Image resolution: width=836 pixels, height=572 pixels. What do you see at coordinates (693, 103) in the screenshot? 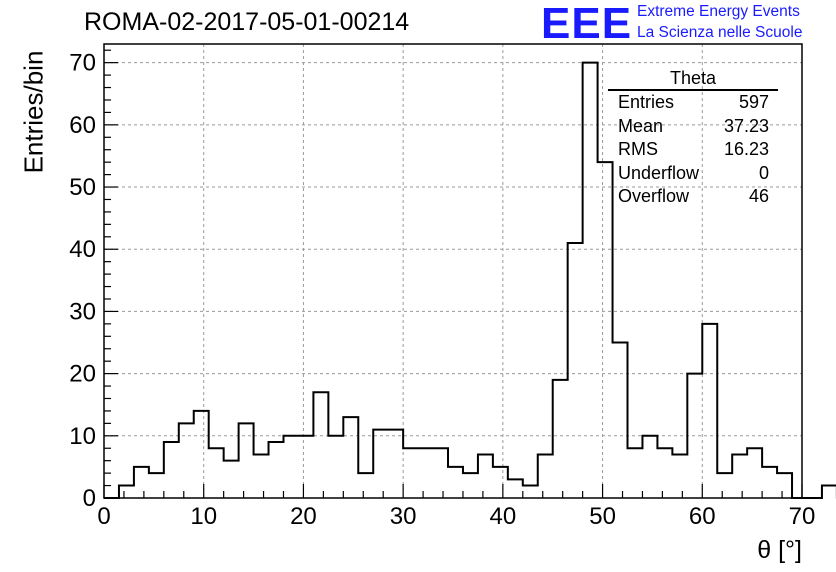
I see `stats-row-entries: Entries 597` at bounding box center [693, 103].